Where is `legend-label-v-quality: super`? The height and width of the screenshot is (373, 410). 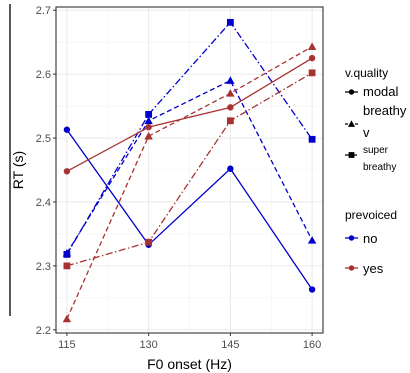 legend-label-v-quality: super is located at coordinates (376, 150).